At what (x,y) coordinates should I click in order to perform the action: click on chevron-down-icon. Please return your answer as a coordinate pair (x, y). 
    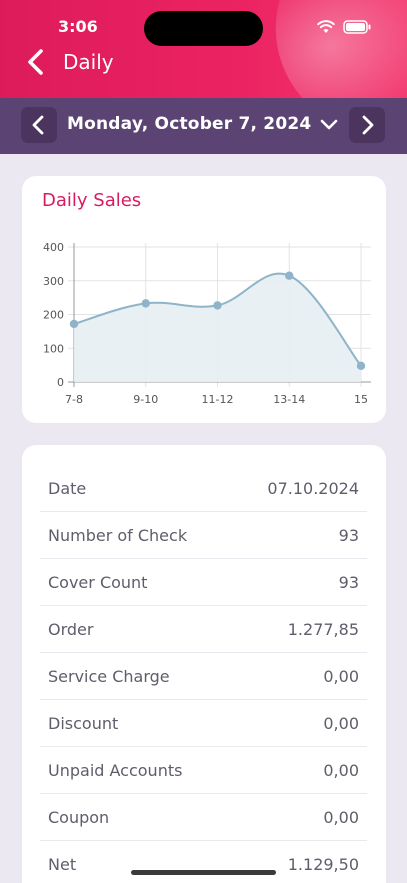
    Looking at the image, I should click on (329, 124).